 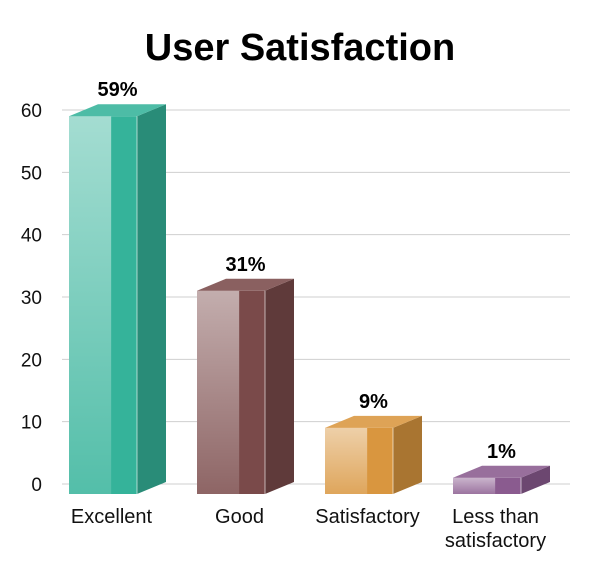 I want to click on y-tick-label: 0, so click(x=36, y=485).